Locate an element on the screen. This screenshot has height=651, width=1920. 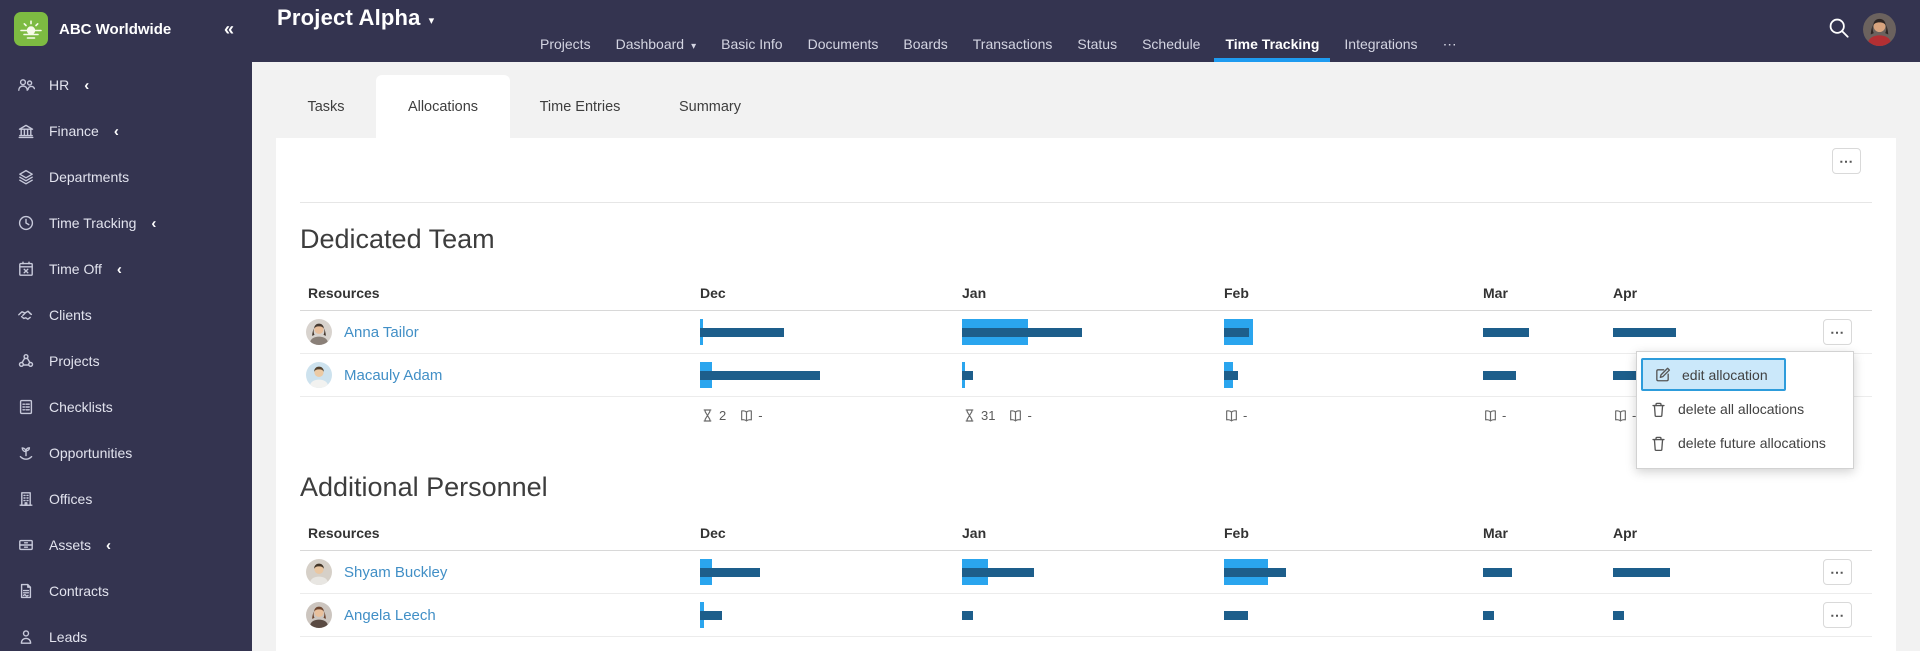
menu-item-label: delete future allocations is located at coordinates (1752, 443).